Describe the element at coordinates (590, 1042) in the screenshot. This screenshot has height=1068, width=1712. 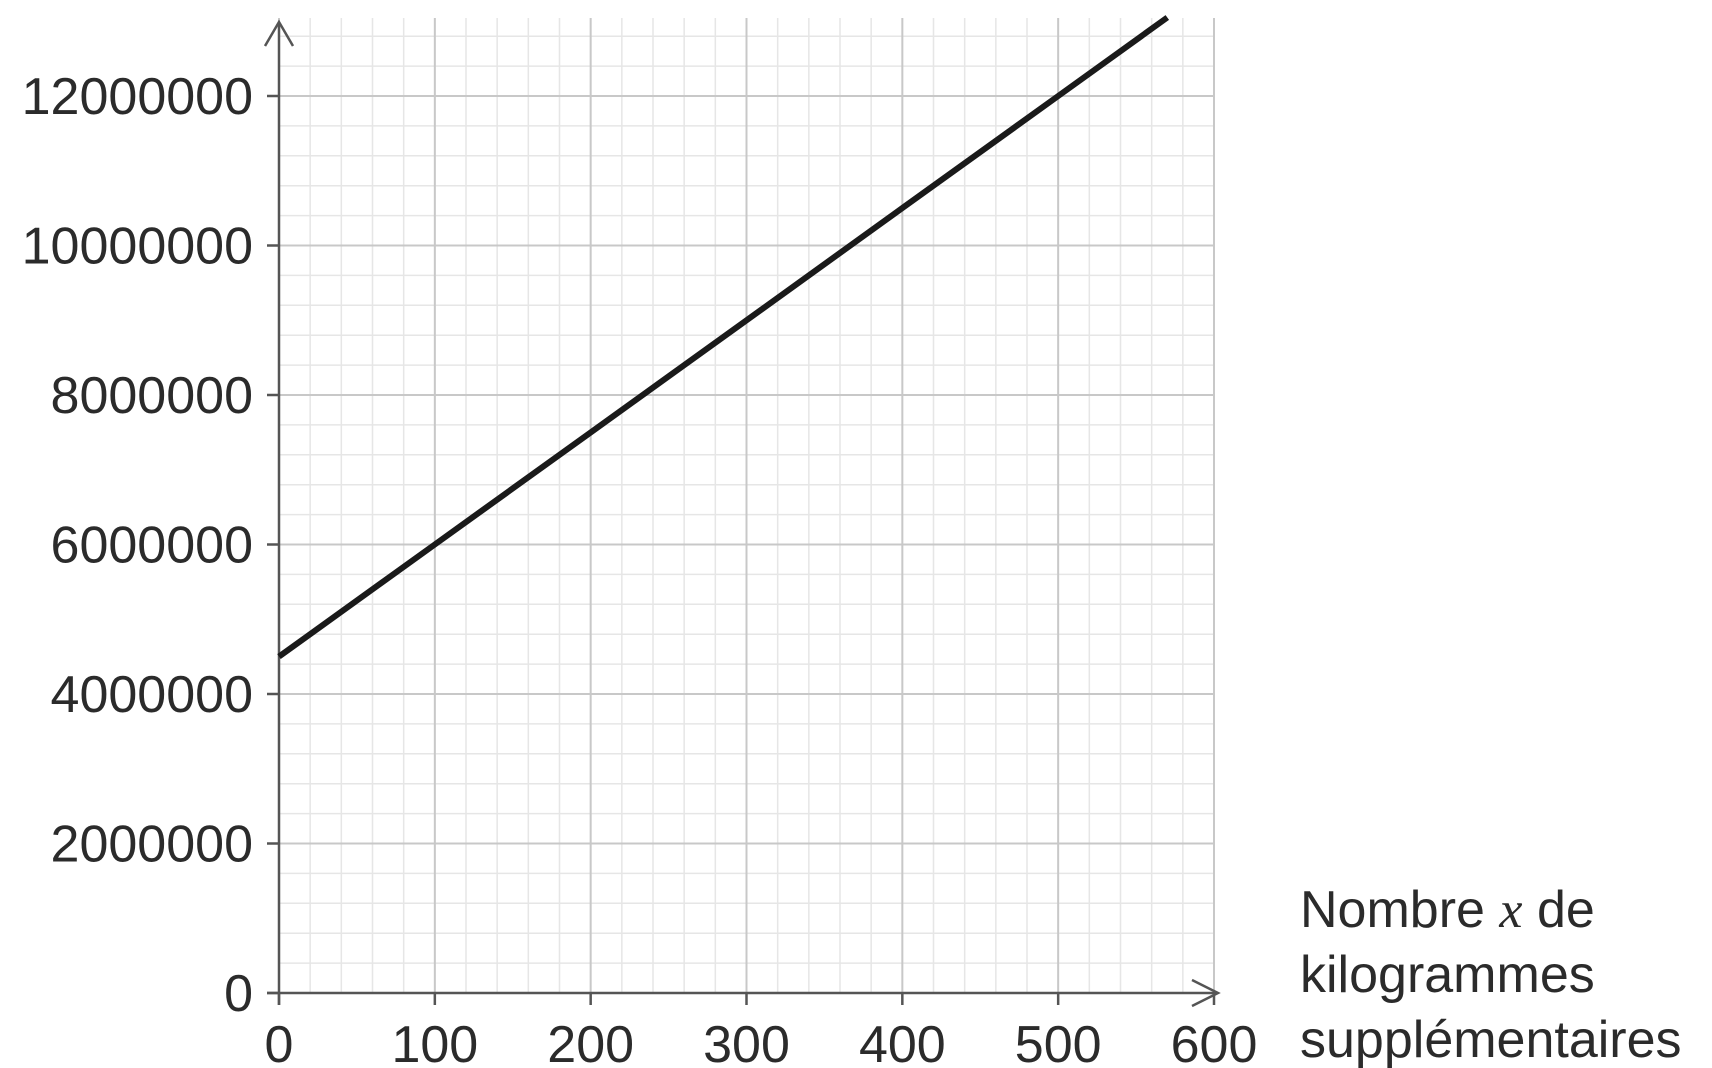
I see `x-tick-label: 200` at that location.